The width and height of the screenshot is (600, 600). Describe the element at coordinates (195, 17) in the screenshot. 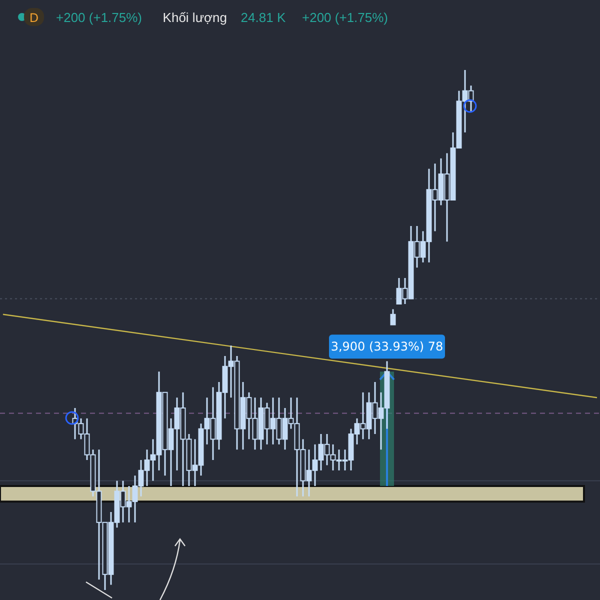

I see `text: Khối lượng` at that location.